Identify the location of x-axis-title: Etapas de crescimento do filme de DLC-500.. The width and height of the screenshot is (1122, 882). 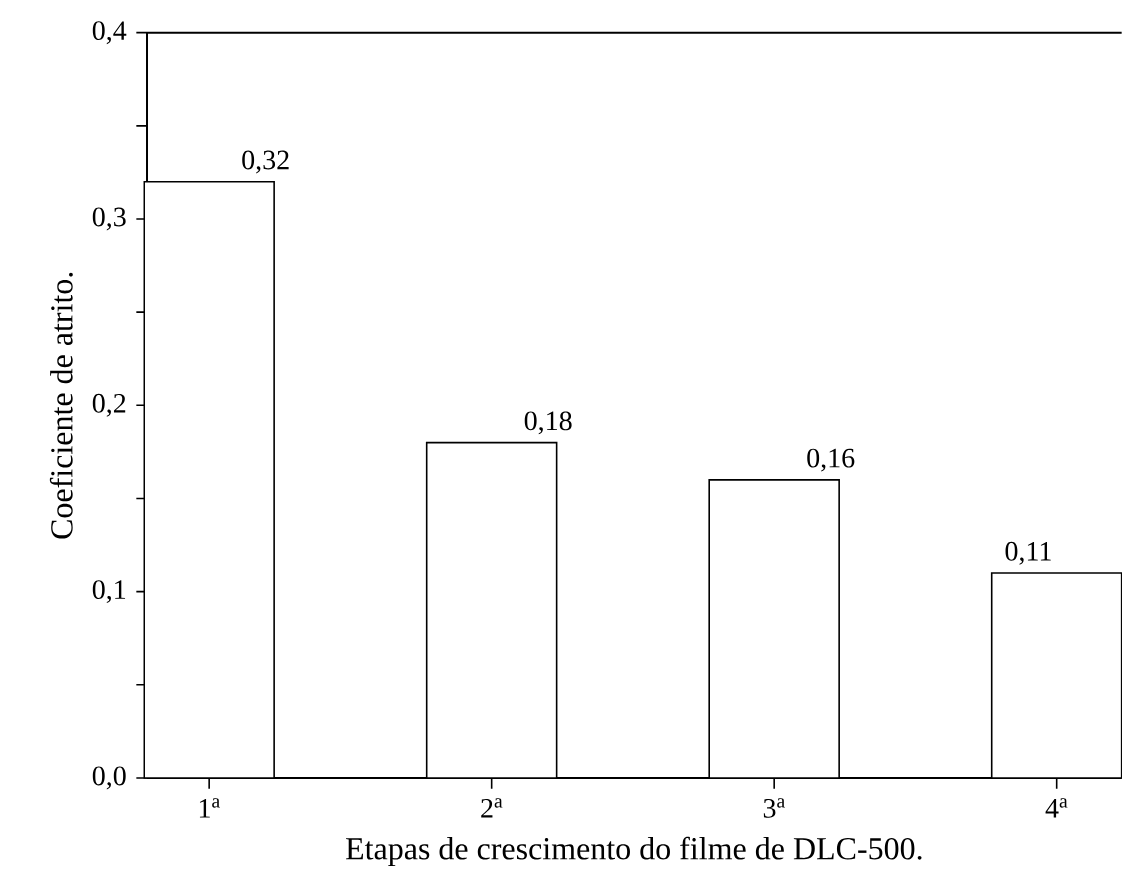
(634, 851).